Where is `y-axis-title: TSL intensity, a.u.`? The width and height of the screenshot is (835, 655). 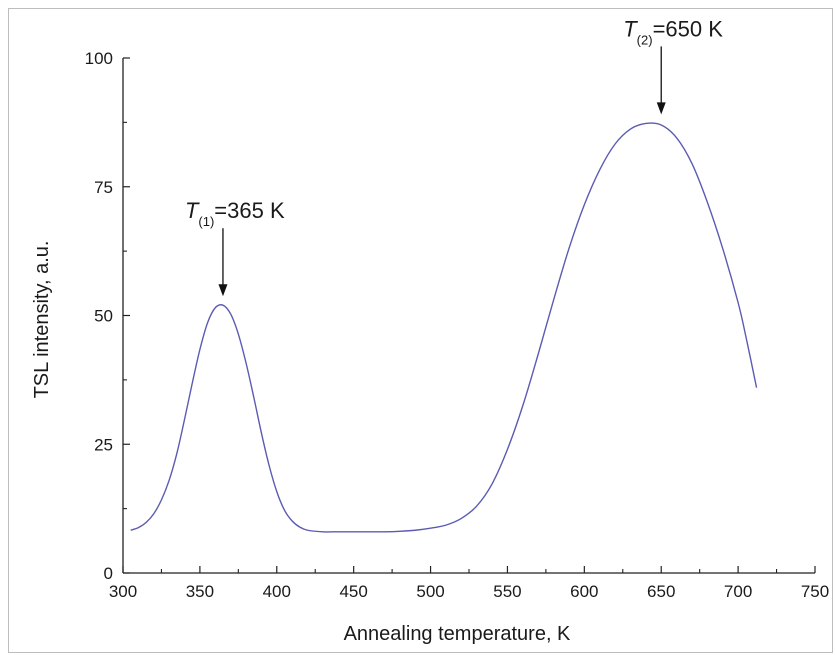 y-axis-title: TSL intensity, a.u. is located at coordinates (42, 320).